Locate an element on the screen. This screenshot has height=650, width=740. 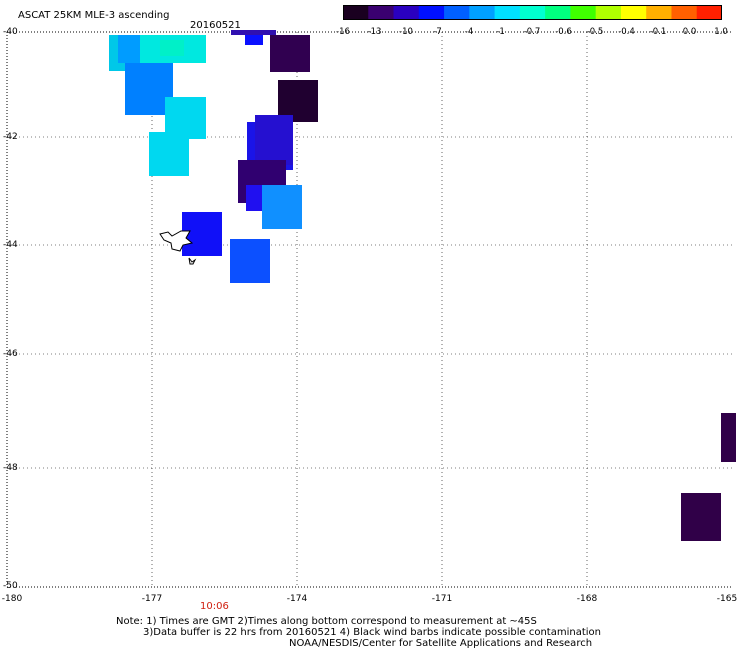
colorbar-label: -7 is located at coordinates (437, 32).